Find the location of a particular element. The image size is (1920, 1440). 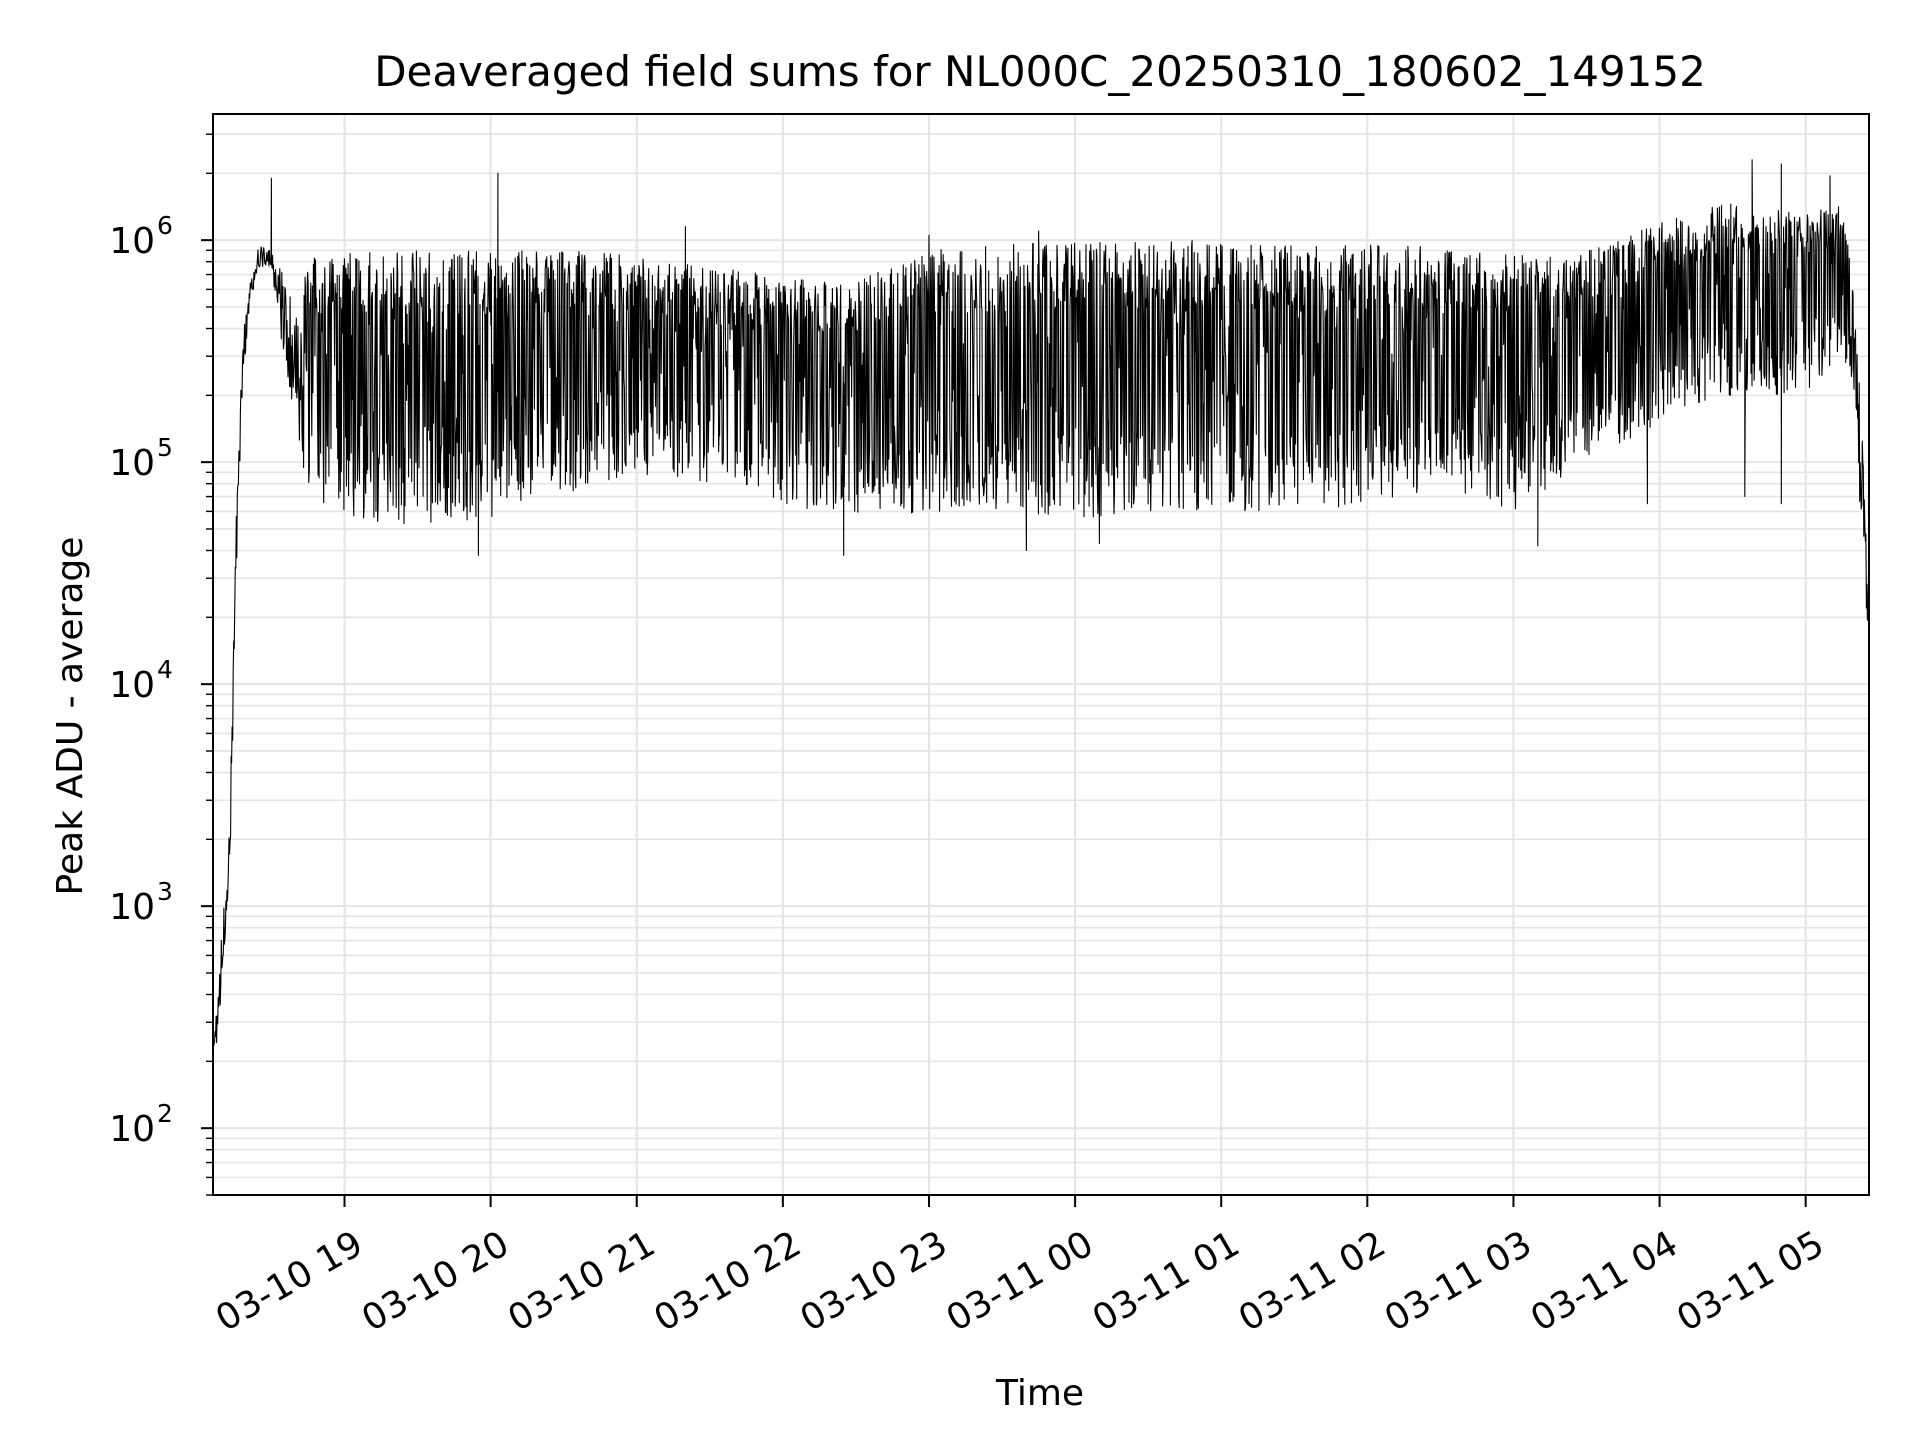

y-axis-label: Peak ADU - average is located at coordinates (70, 716).